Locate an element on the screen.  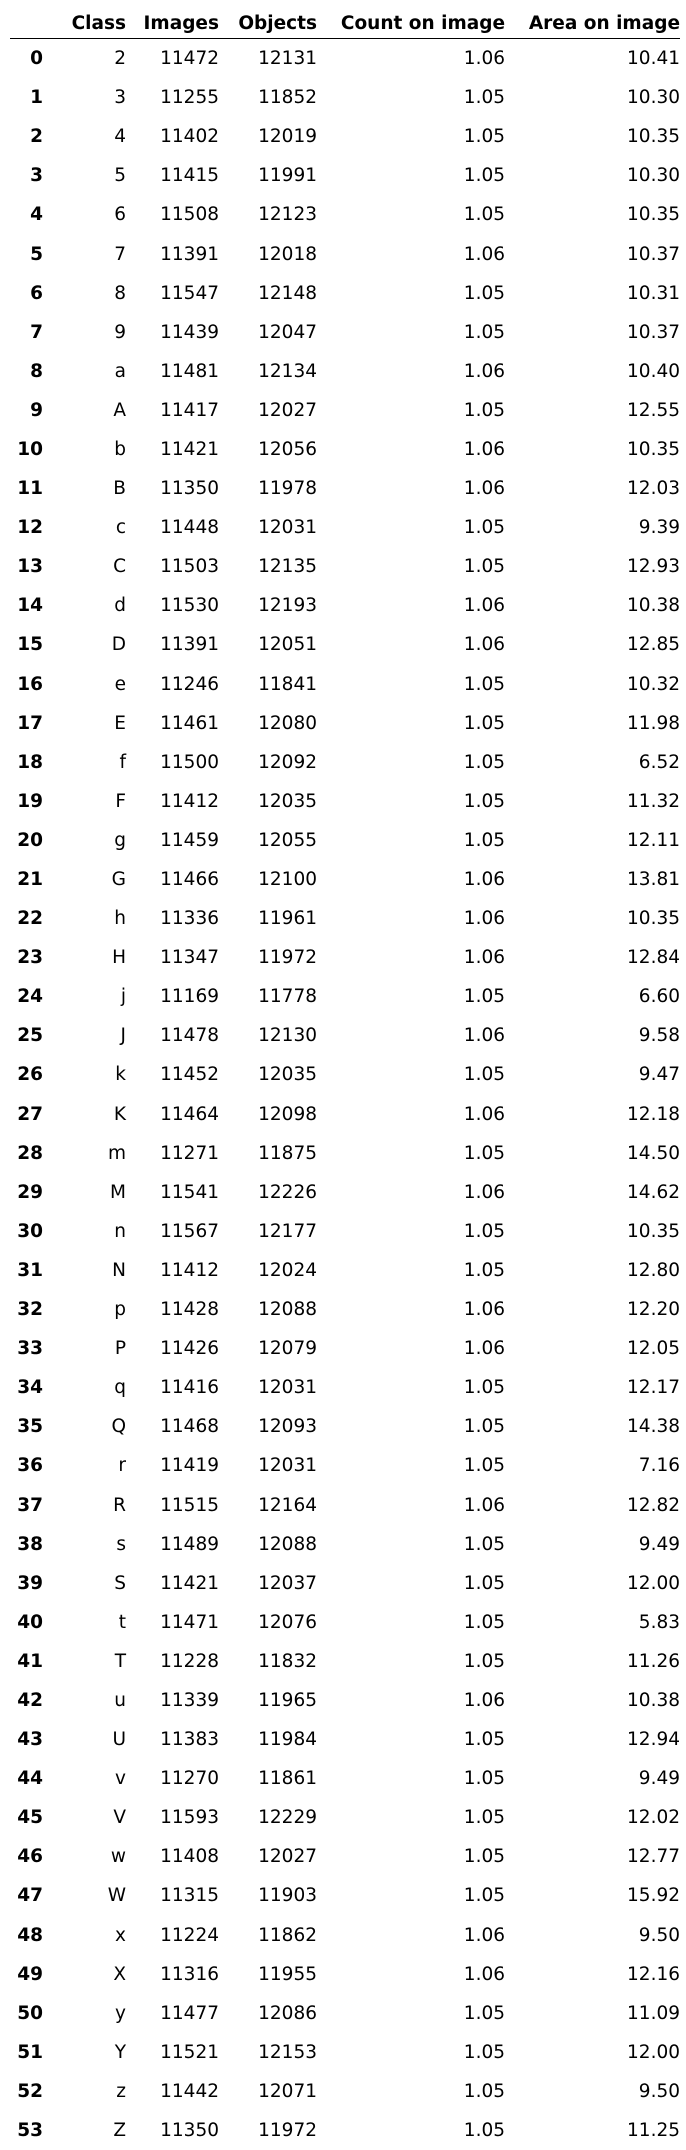
cell-objects: 11972 is located at coordinates (268, 957).